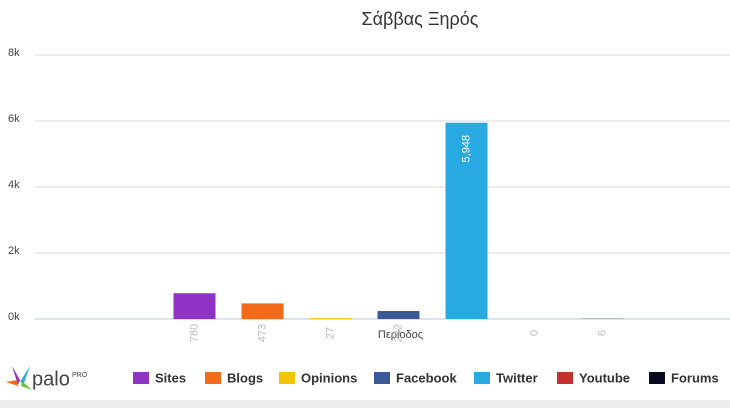  I want to click on y-tick-label: 6k, so click(14, 119).